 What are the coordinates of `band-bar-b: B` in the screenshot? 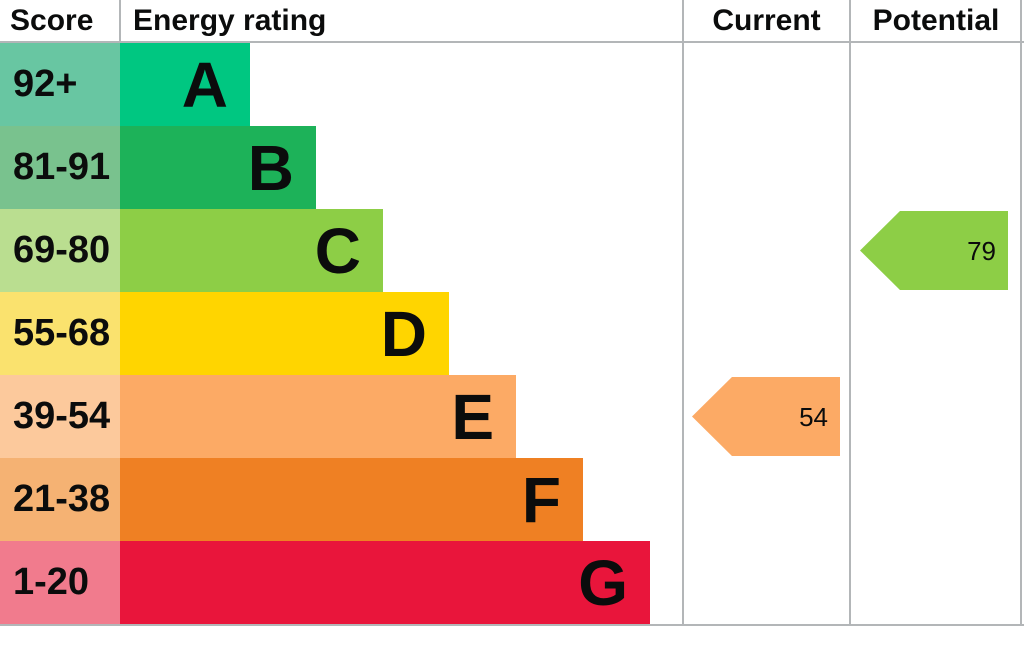 It's located at (218, 167).